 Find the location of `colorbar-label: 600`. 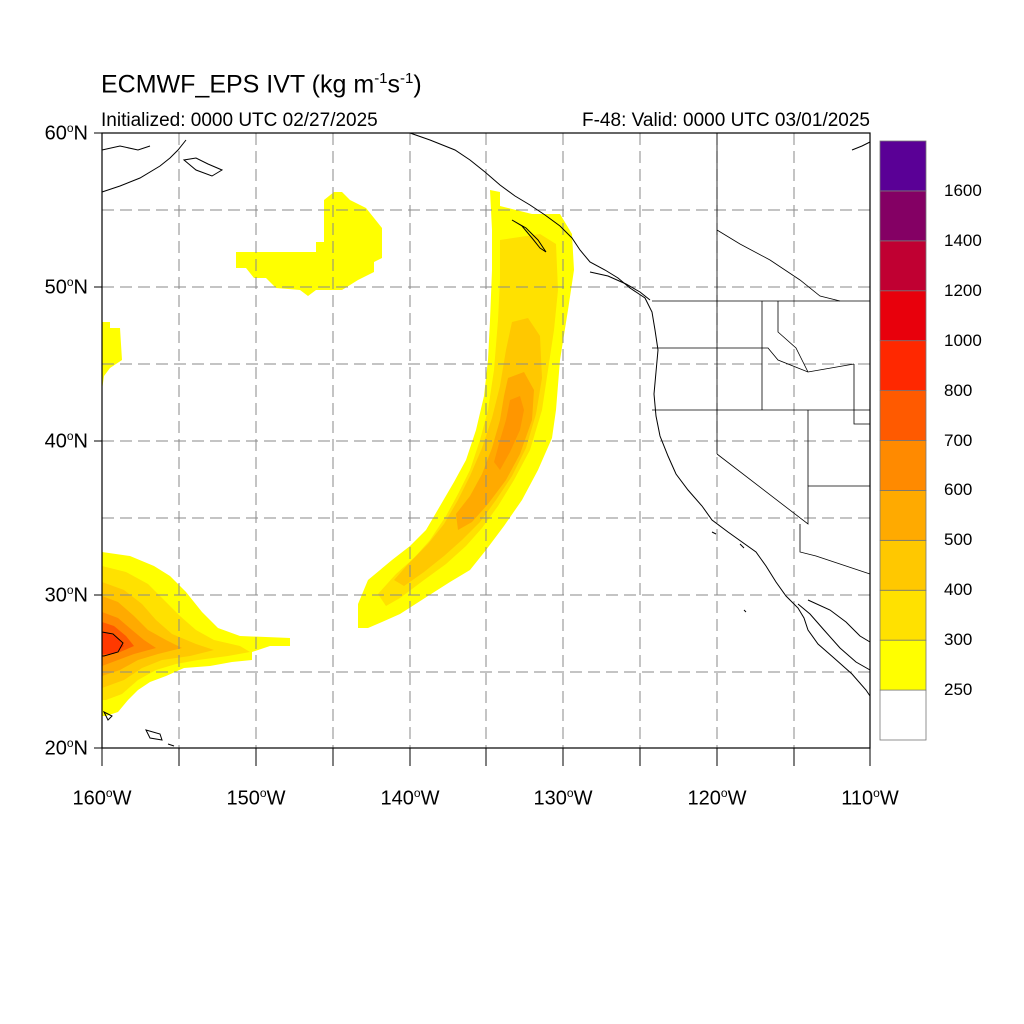

colorbar-label: 600 is located at coordinates (958, 490).